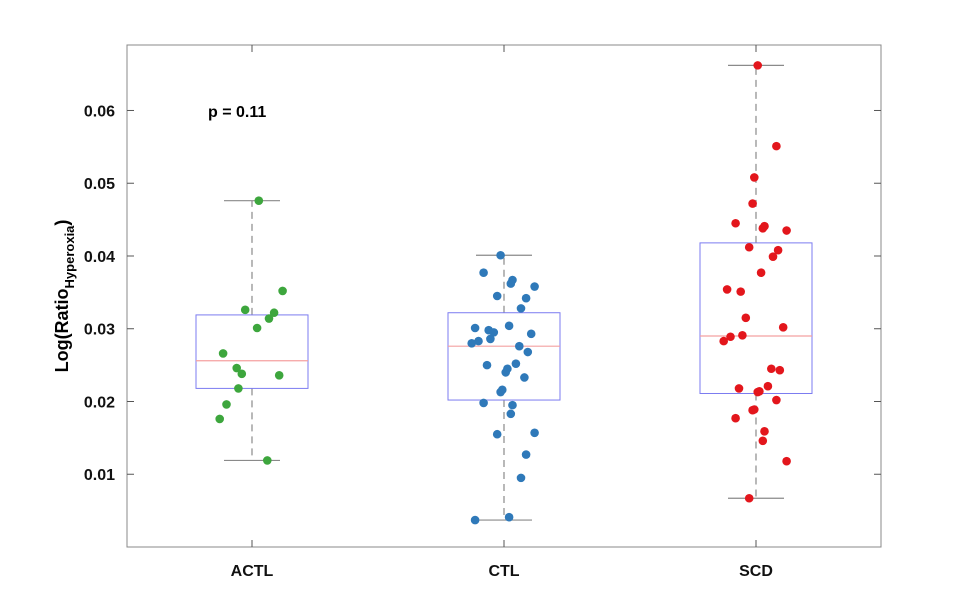  What do you see at coordinates (99, 111) in the screenshot?
I see `y-tick-label: 0.06` at bounding box center [99, 111].